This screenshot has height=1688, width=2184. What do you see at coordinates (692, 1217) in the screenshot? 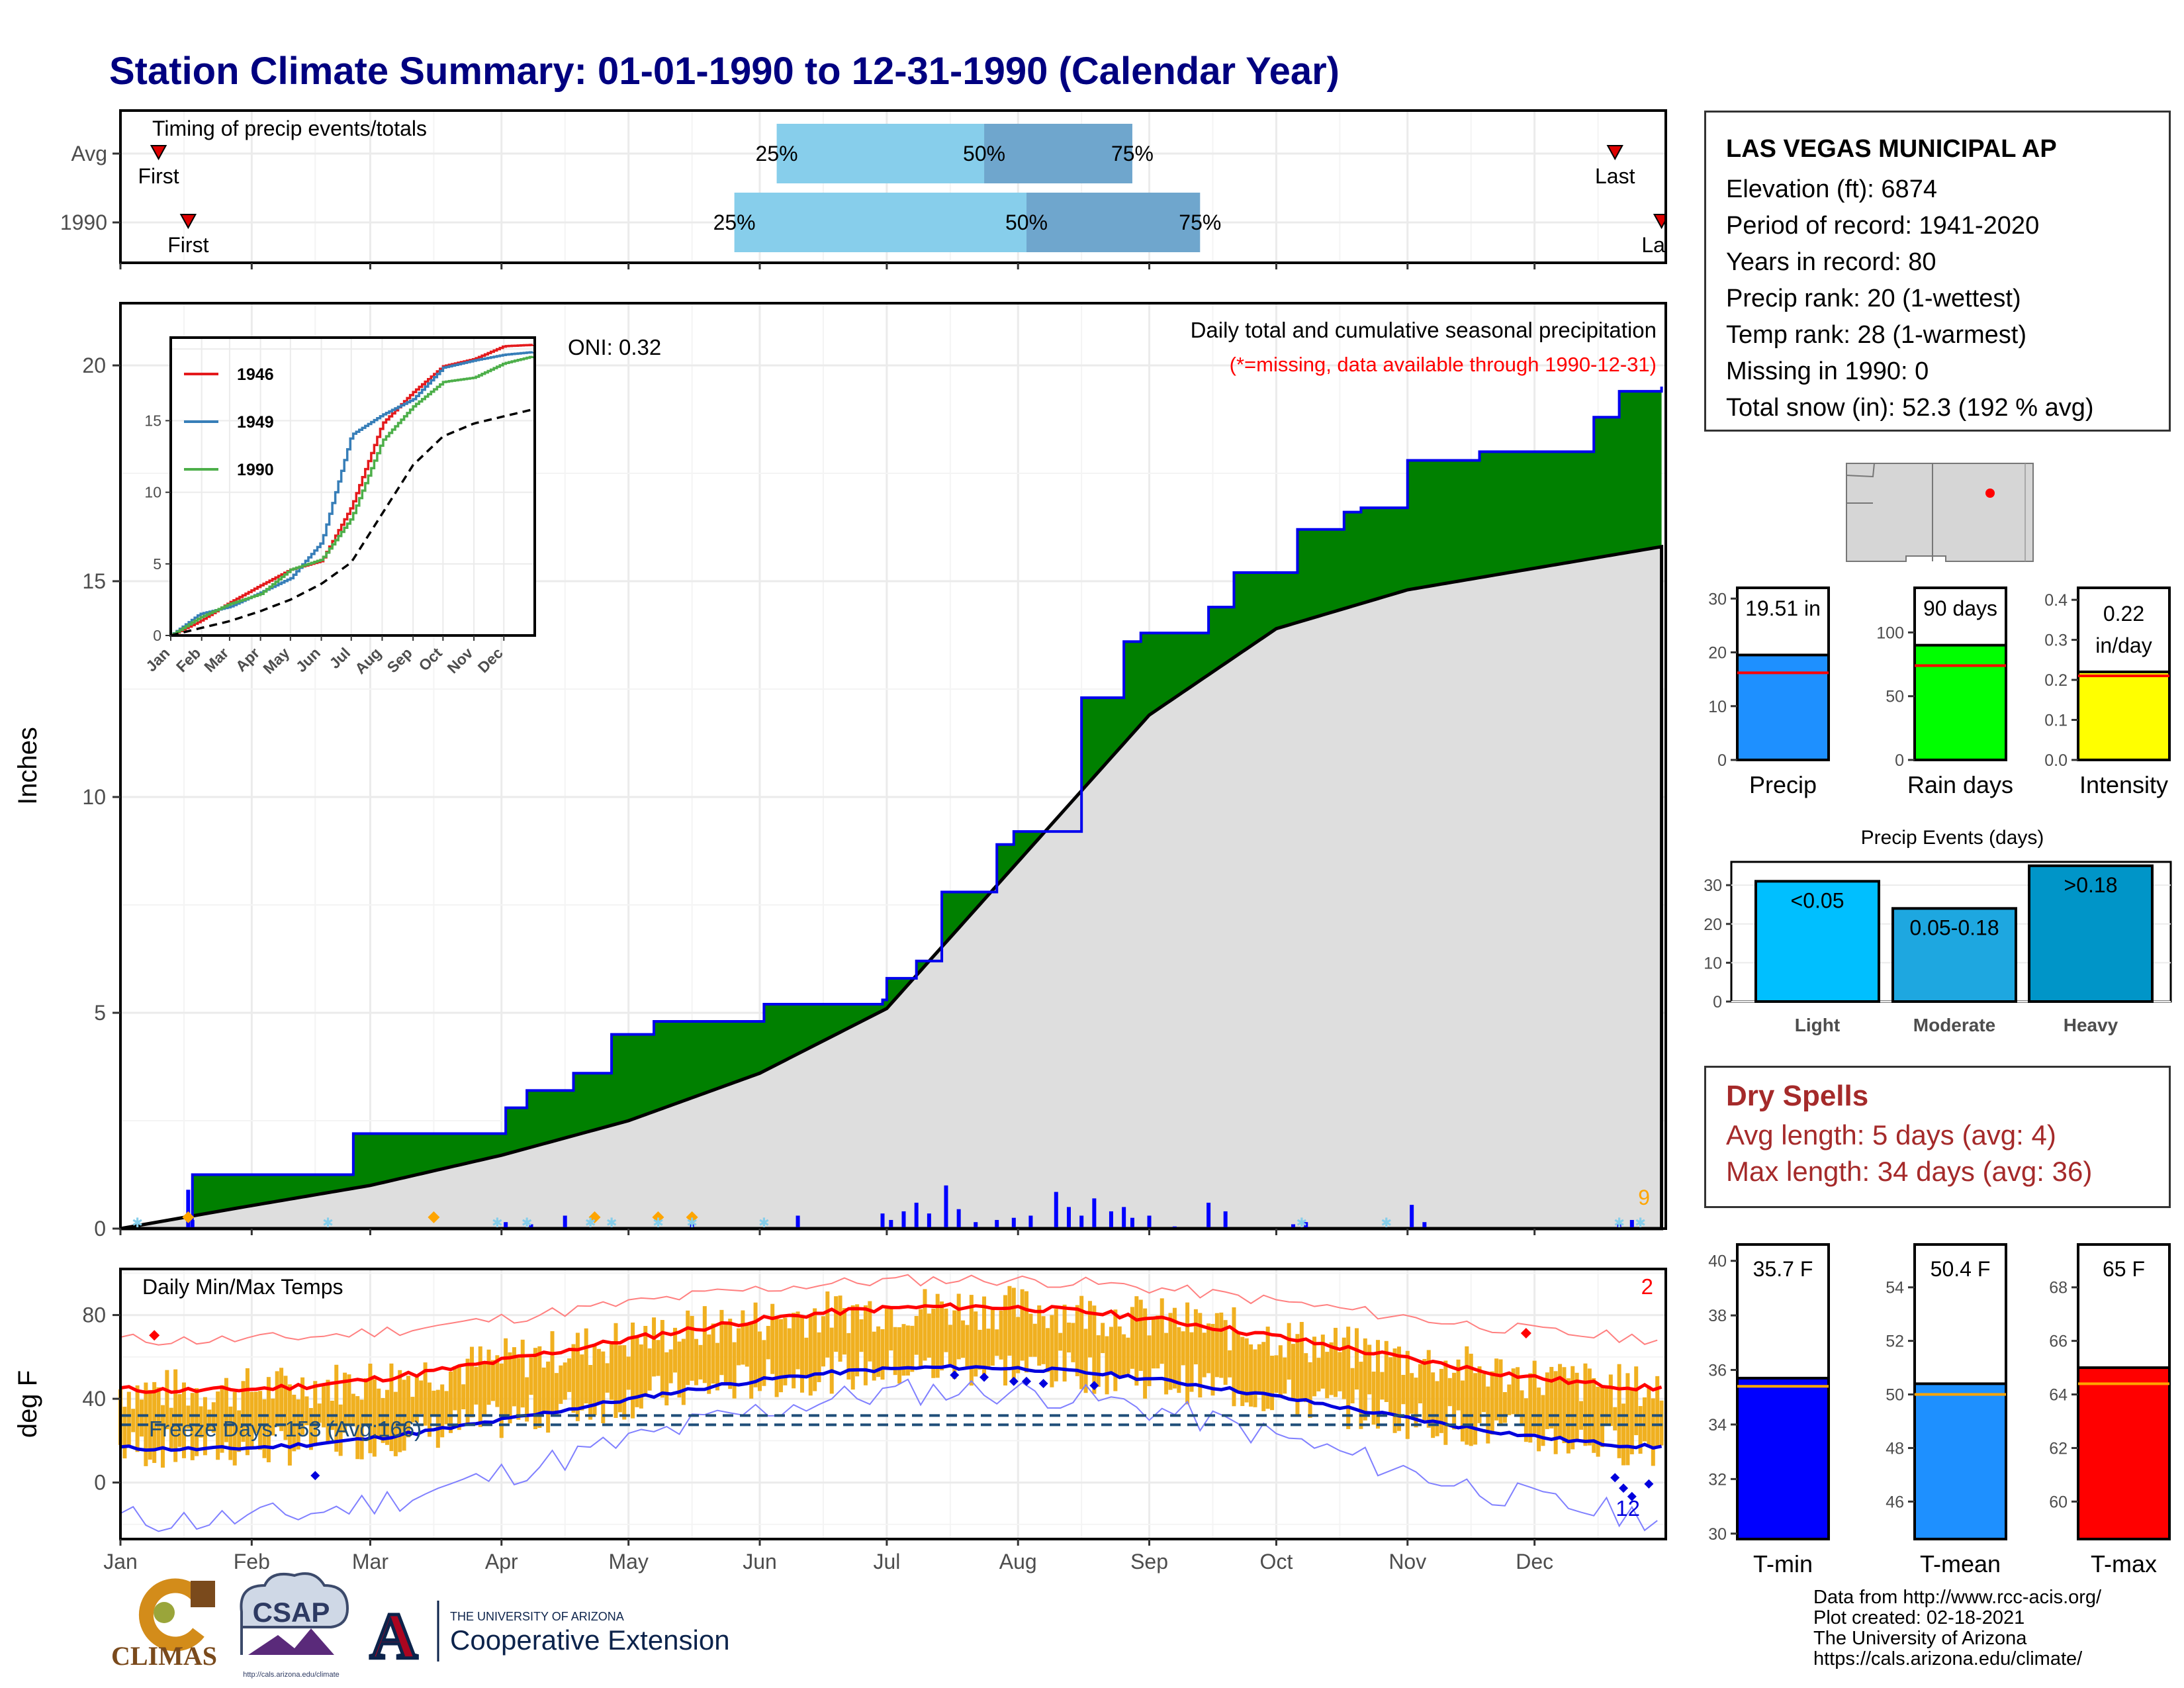
I see `snow-marker` at bounding box center [692, 1217].